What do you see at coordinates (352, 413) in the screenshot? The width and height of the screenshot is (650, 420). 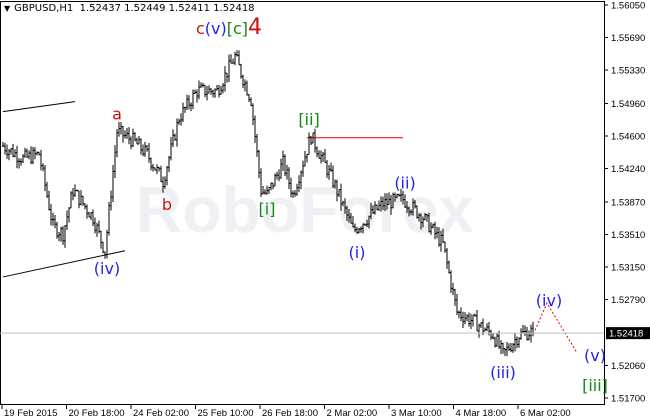 I see `x-tick-label: 2 Mar 02:00` at bounding box center [352, 413].